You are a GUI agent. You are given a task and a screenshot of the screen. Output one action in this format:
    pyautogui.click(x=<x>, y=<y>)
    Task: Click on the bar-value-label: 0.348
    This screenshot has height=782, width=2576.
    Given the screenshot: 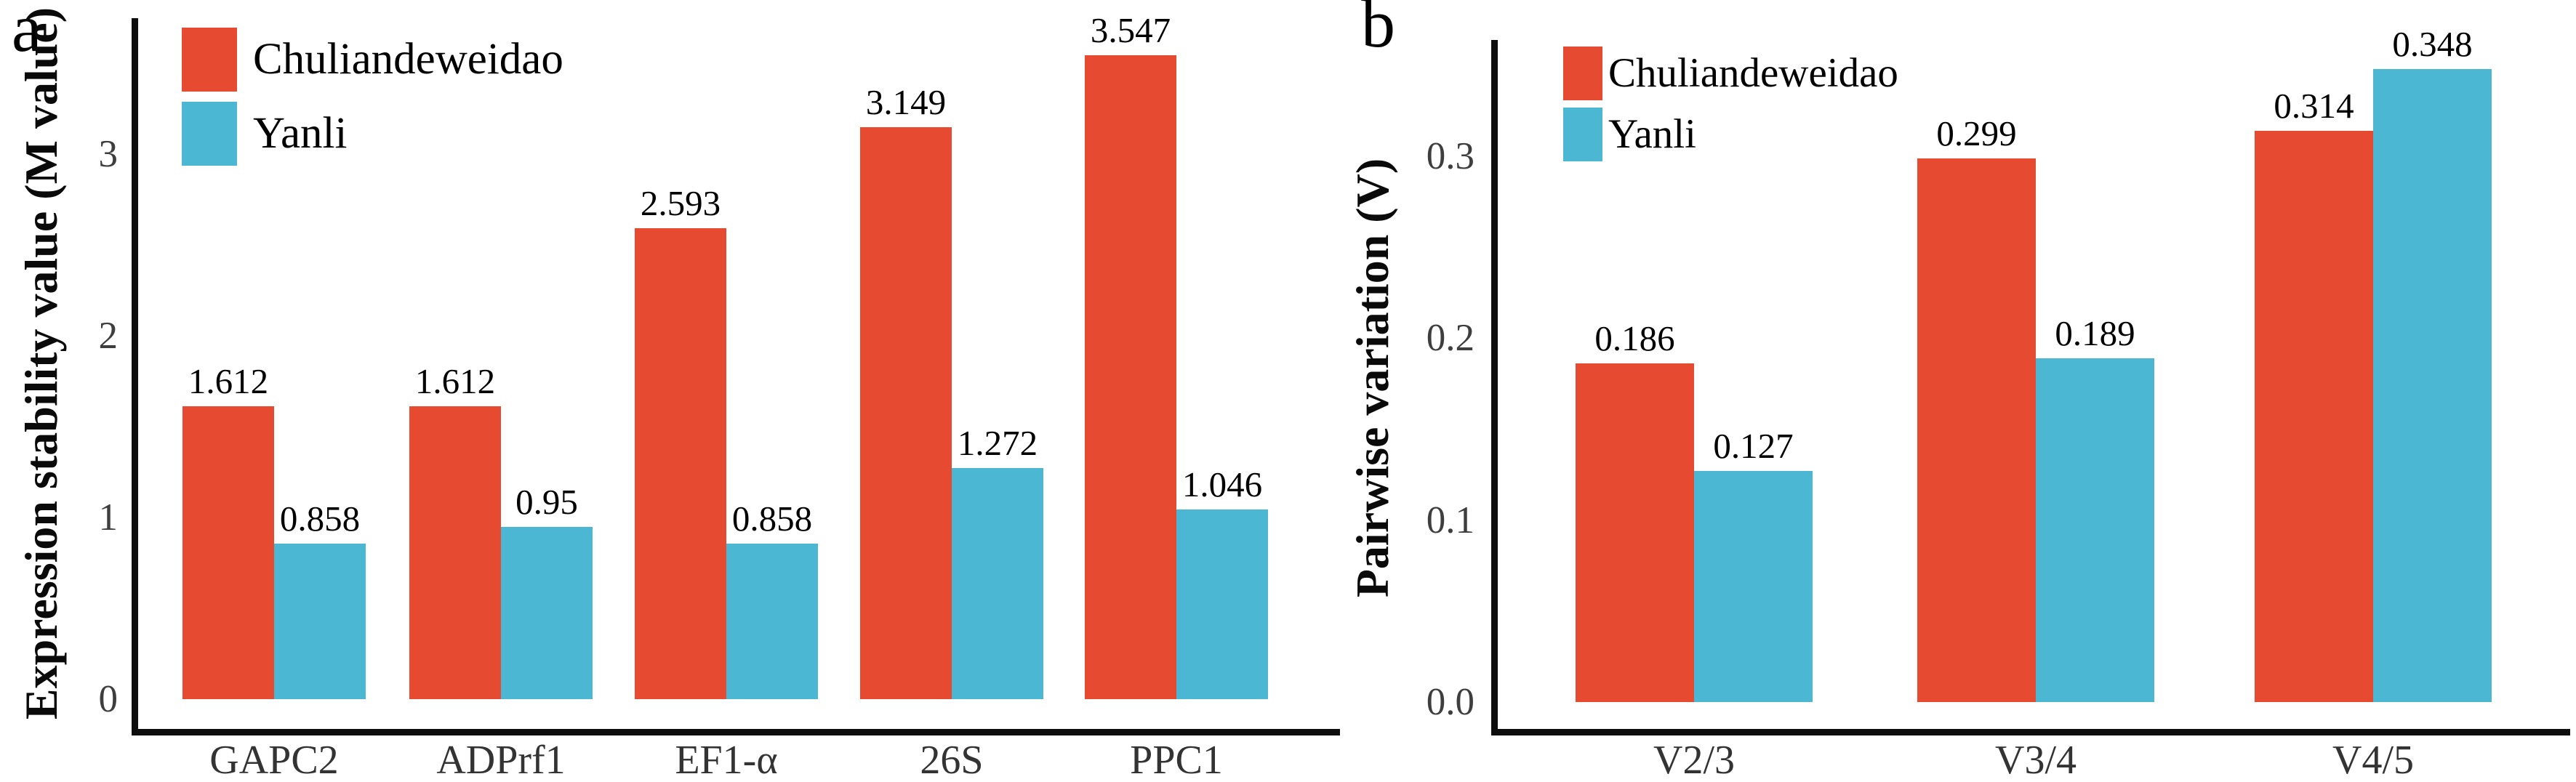 What is the action you would take?
    pyautogui.click(x=2432, y=44)
    